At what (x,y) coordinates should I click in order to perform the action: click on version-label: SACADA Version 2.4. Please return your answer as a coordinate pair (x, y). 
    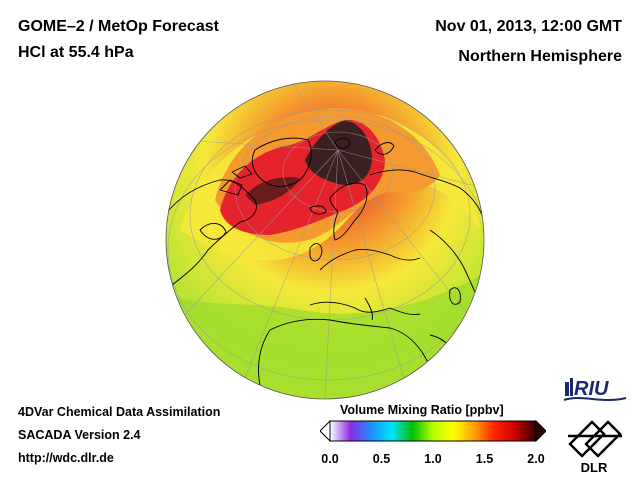
    Looking at the image, I should click on (79, 435).